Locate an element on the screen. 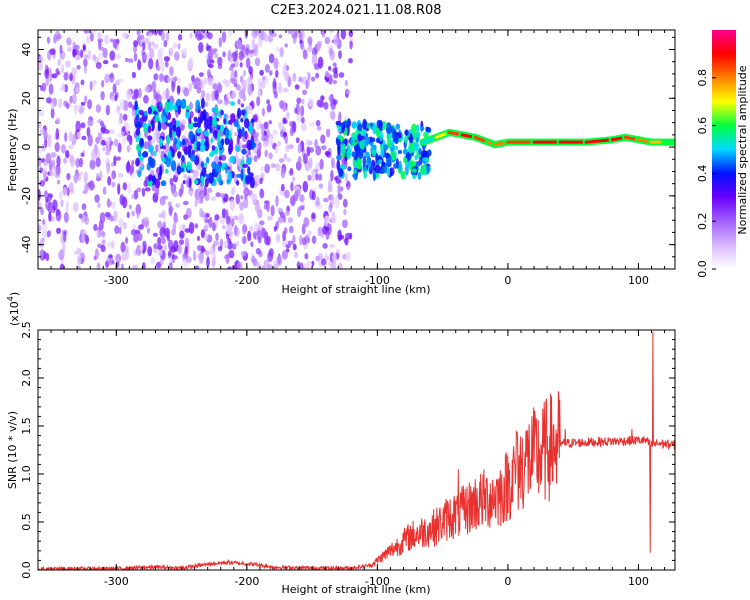 Image resolution: width=750 pixels, height=600 pixels. x-tick-label: 0 is located at coordinates (507, 280).